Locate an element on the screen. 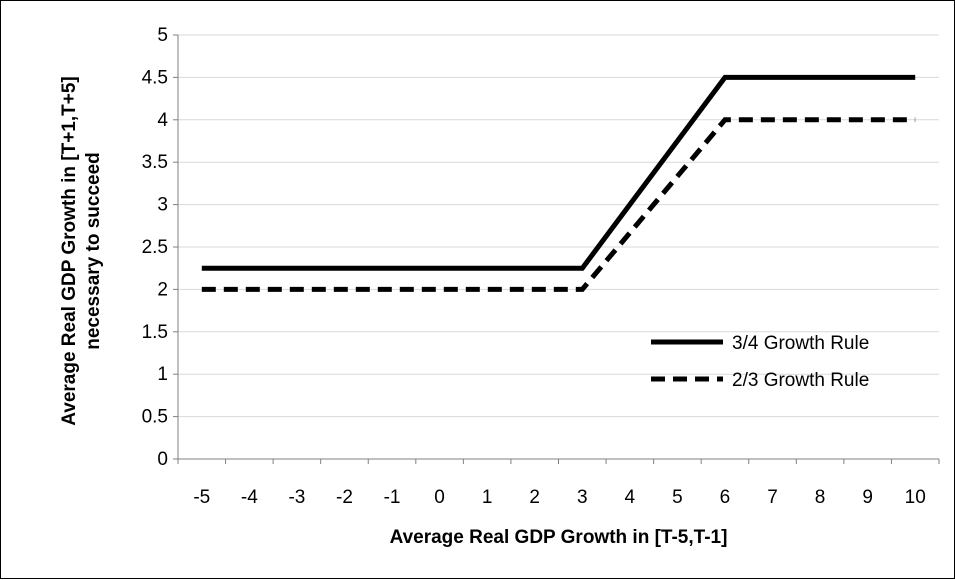 The width and height of the screenshot is (955, 580). y-tick-label: 3.5 is located at coordinates (155, 162).